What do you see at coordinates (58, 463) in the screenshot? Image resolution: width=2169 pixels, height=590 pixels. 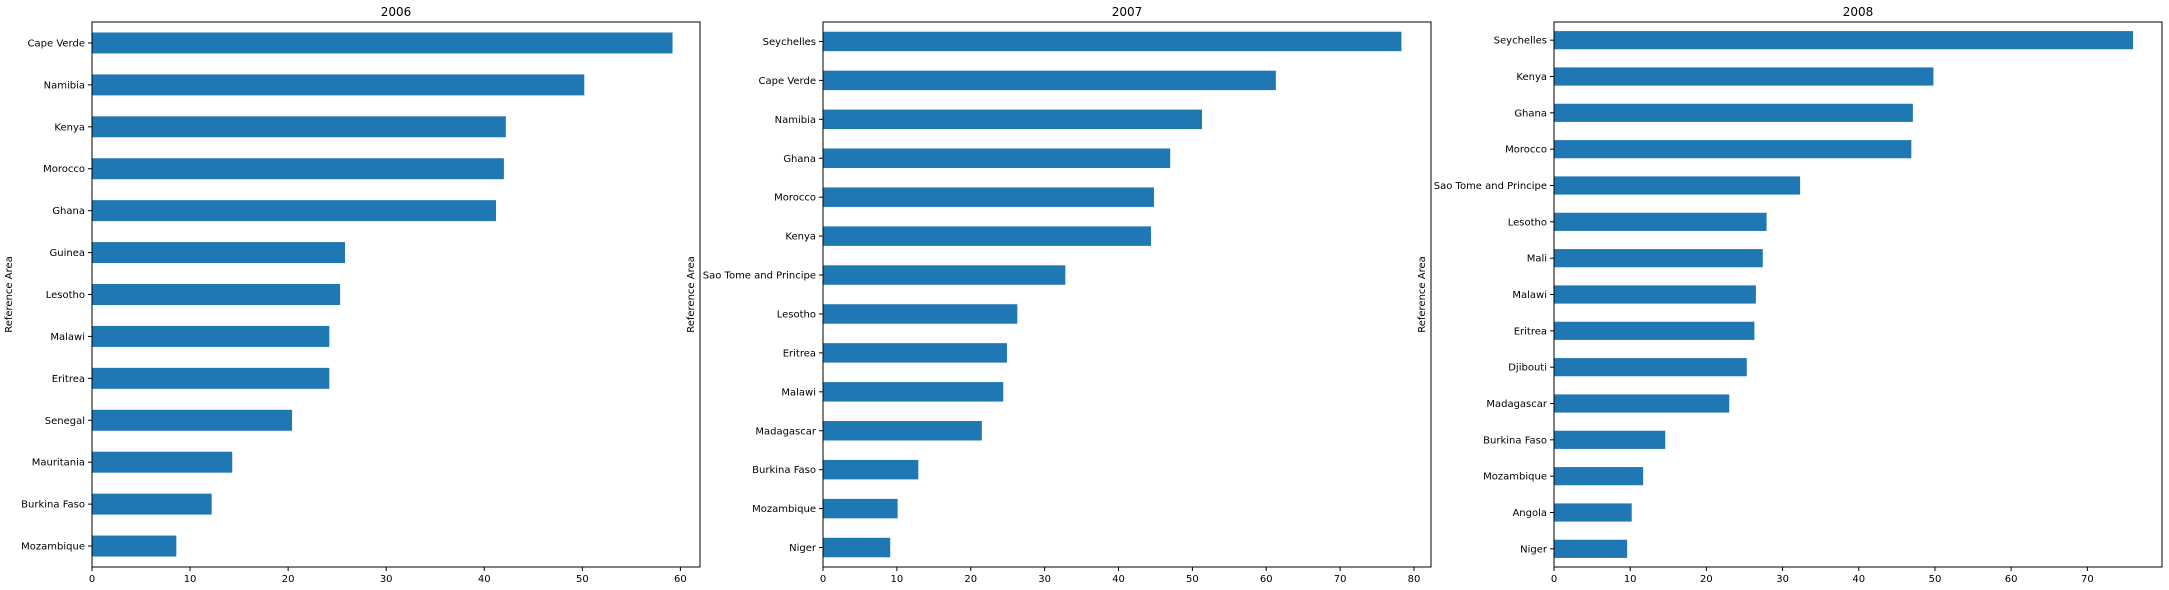 I see `y-tick-label: Mauritania` at bounding box center [58, 463].